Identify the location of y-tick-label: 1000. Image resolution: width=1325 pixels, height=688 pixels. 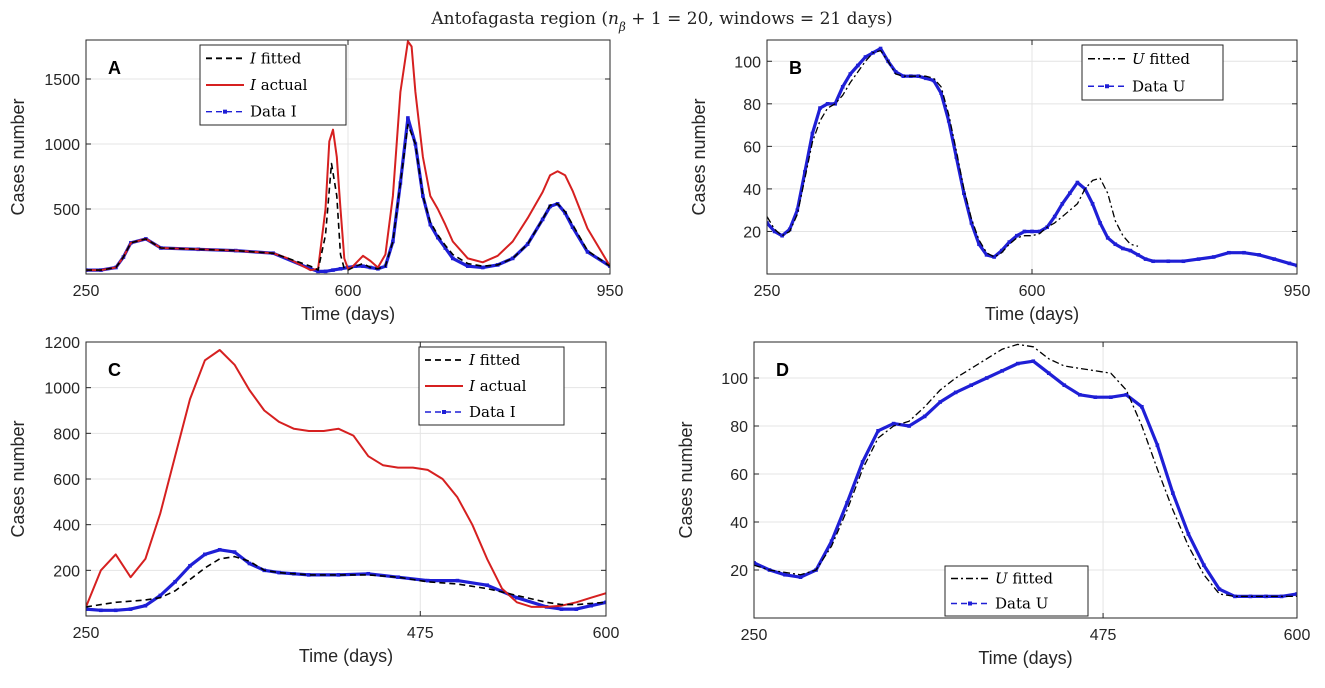
(62, 389).